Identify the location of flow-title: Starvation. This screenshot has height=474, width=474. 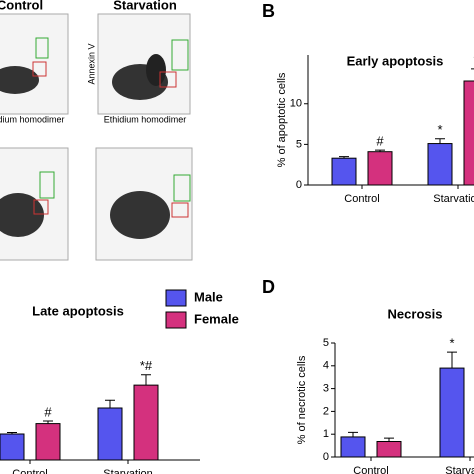
(145, 6).